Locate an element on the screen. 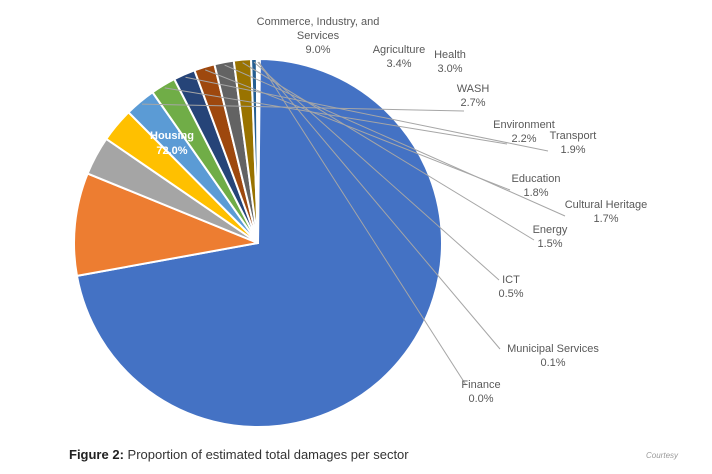  slice-label-finance: Finance is located at coordinates (480, 385).